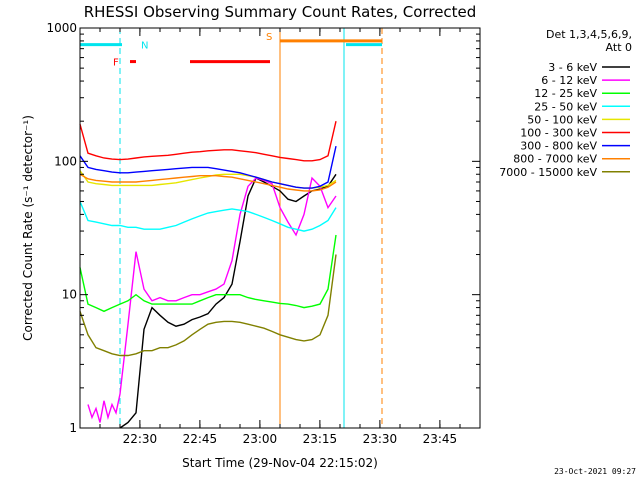 The image size is (640, 480). Describe the element at coordinates (208, 273) in the screenshot. I see `series-line-12-25-kev` at that location.